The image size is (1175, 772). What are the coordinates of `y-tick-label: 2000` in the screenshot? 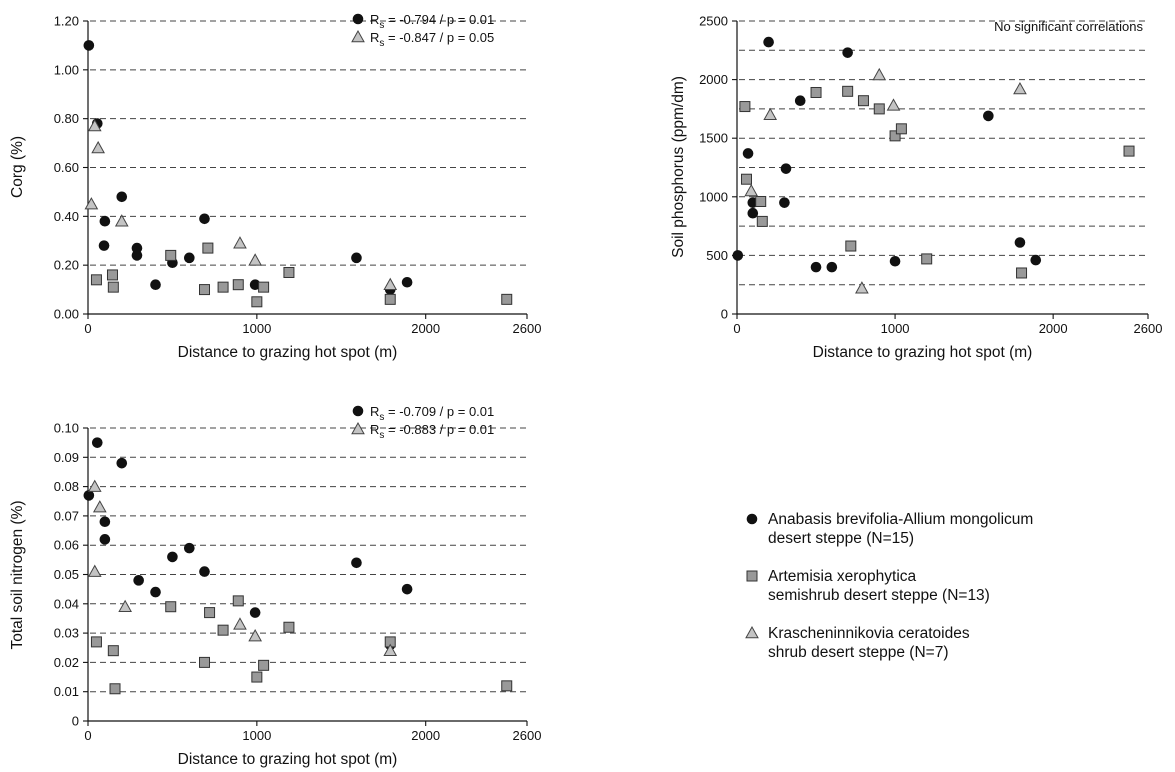 It's located at (713, 79).